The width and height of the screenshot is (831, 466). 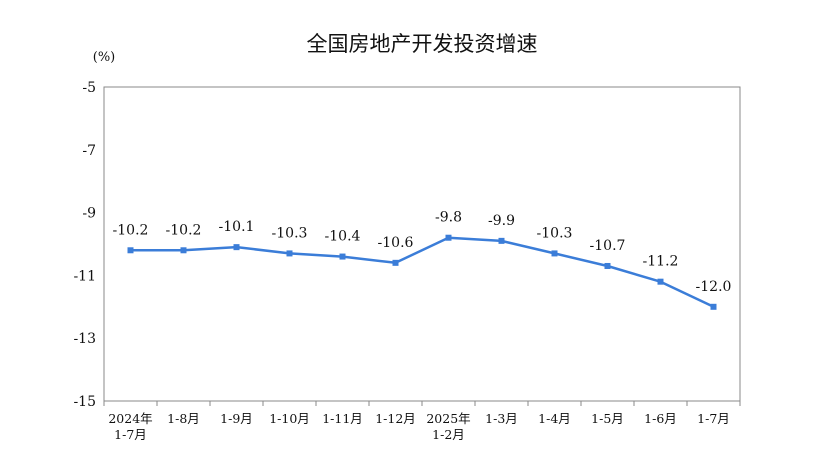 What do you see at coordinates (237, 227) in the screenshot?
I see `data-label: -10.1` at bounding box center [237, 227].